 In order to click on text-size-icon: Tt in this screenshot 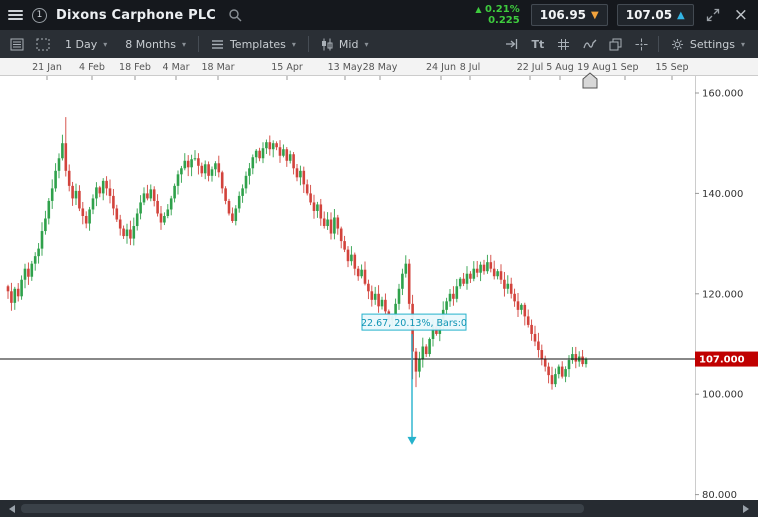, I will do `click(538, 44)`.